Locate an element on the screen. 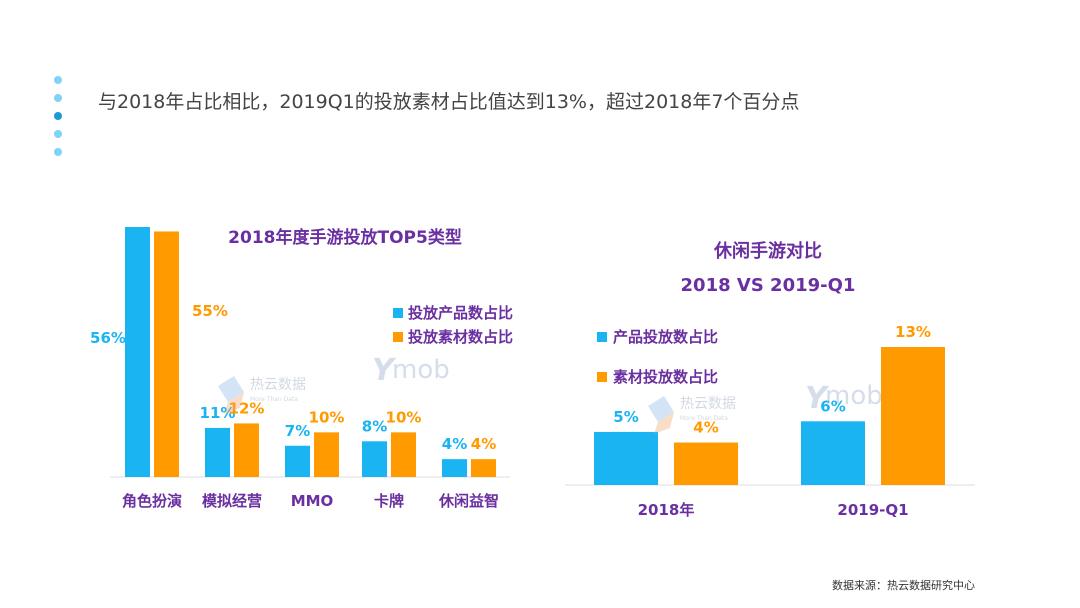 Image resolution: width=1080 pixels, height=608 pixels. chart2-legend-material: 素材投放数占比 is located at coordinates (665, 377).